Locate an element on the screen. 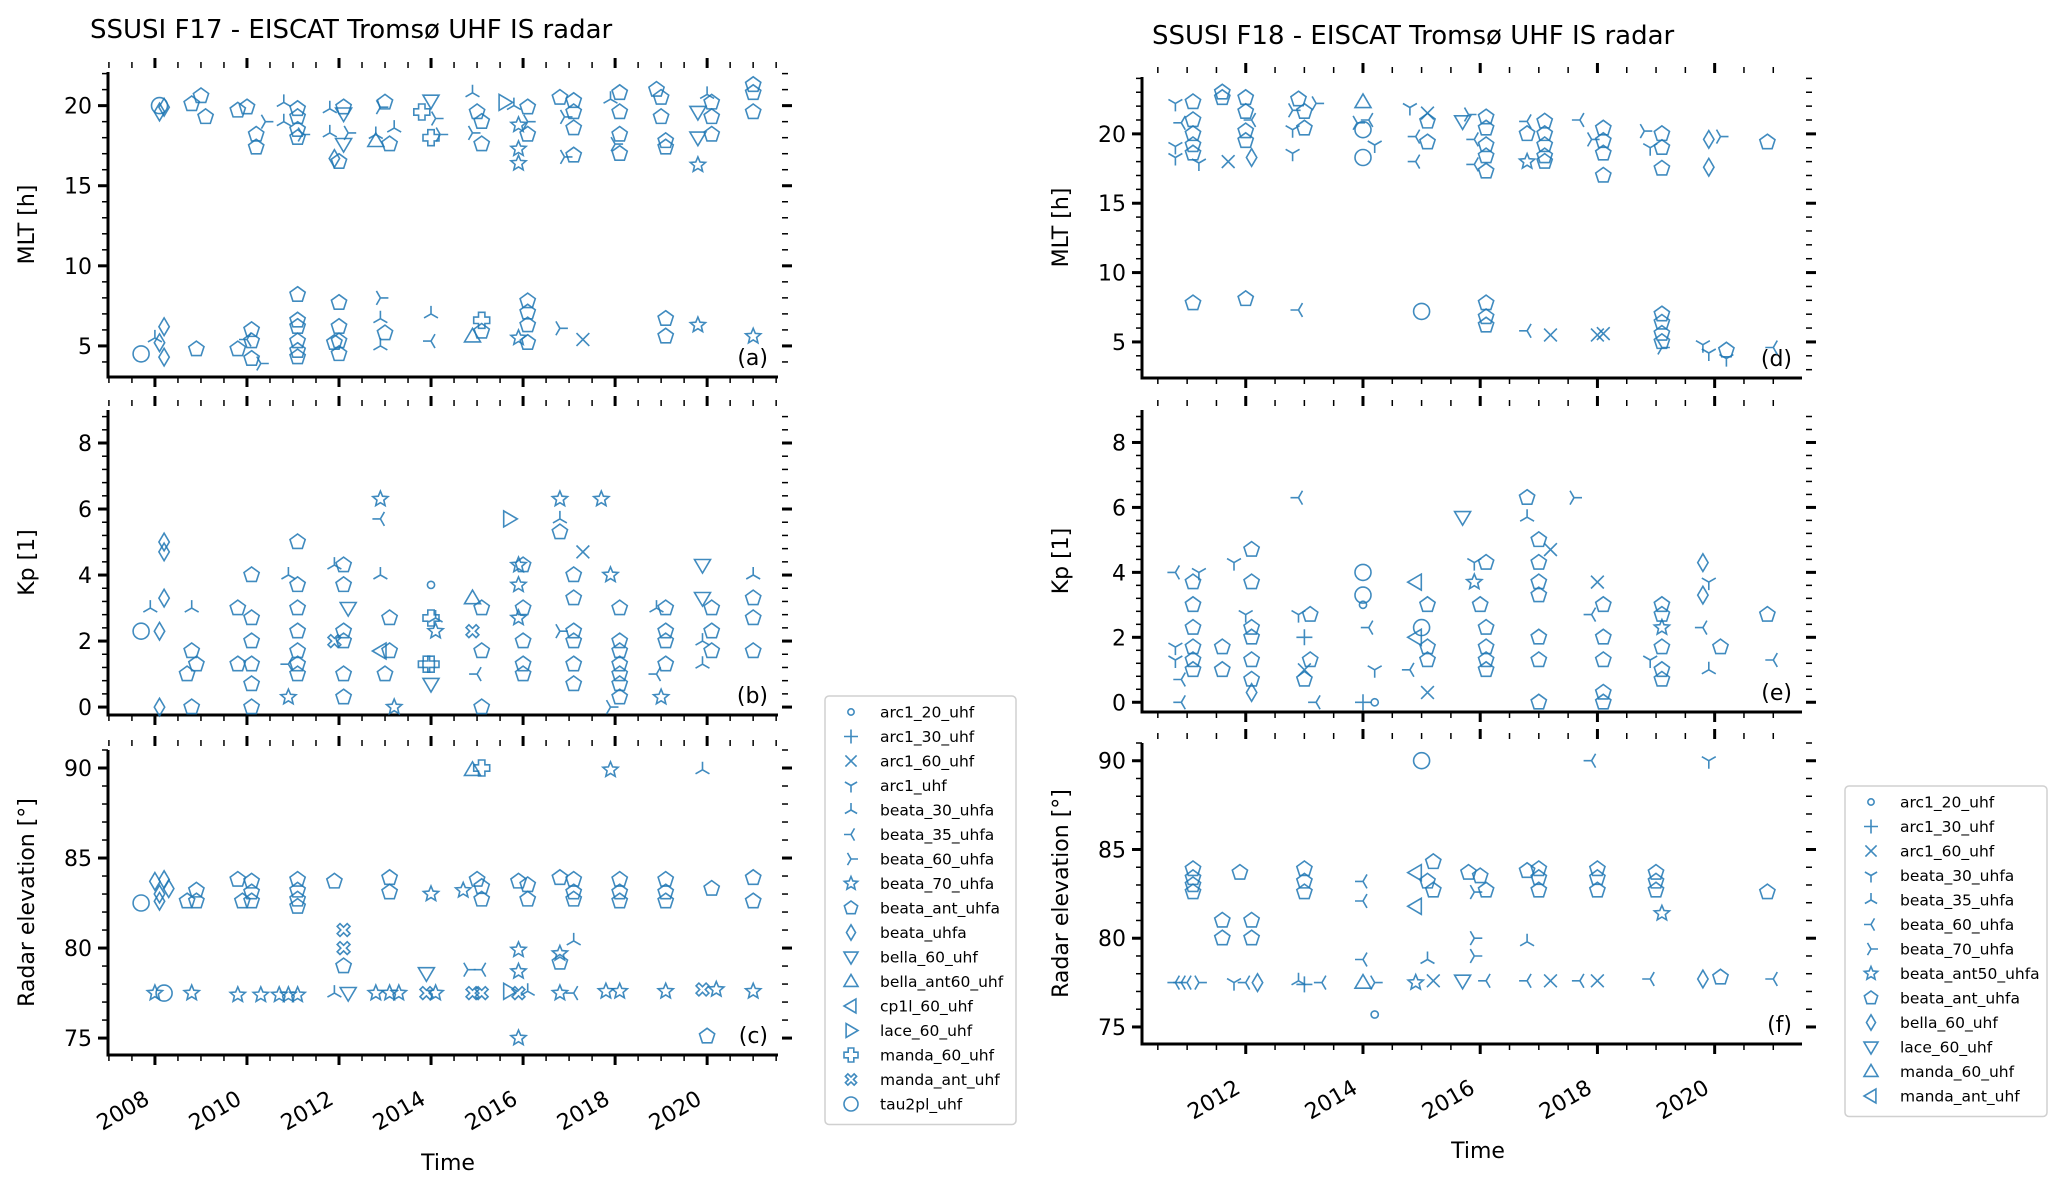 The width and height of the screenshot is (2067, 1180). legend-marker-point-circle-icon is located at coordinates (851, 712).